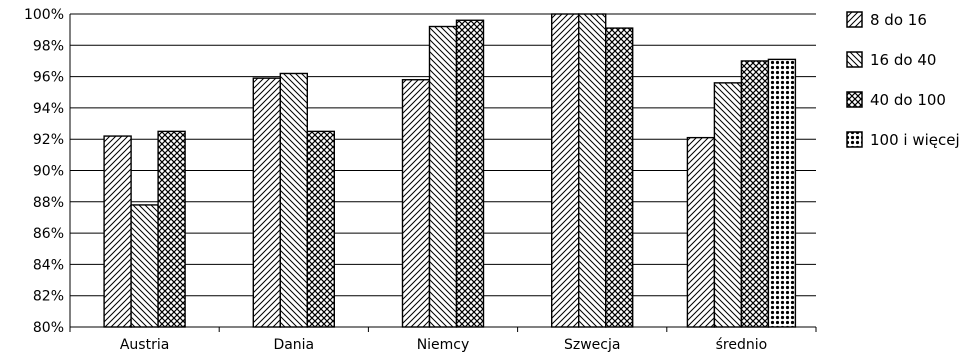 The height and width of the screenshot is (359, 978). Describe the element at coordinates (903, 60) in the screenshot. I see `legend-label: 16 do 40` at that location.